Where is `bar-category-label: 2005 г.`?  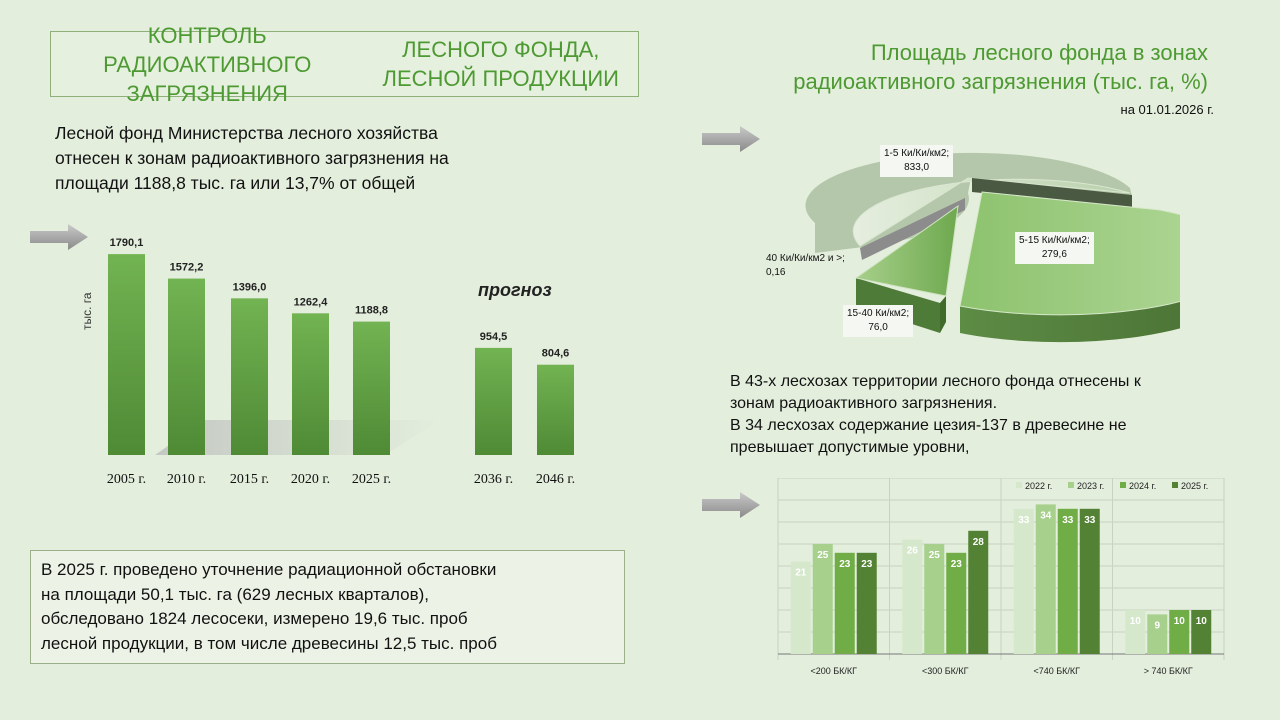 bar-category-label: 2005 г. is located at coordinates (126, 479).